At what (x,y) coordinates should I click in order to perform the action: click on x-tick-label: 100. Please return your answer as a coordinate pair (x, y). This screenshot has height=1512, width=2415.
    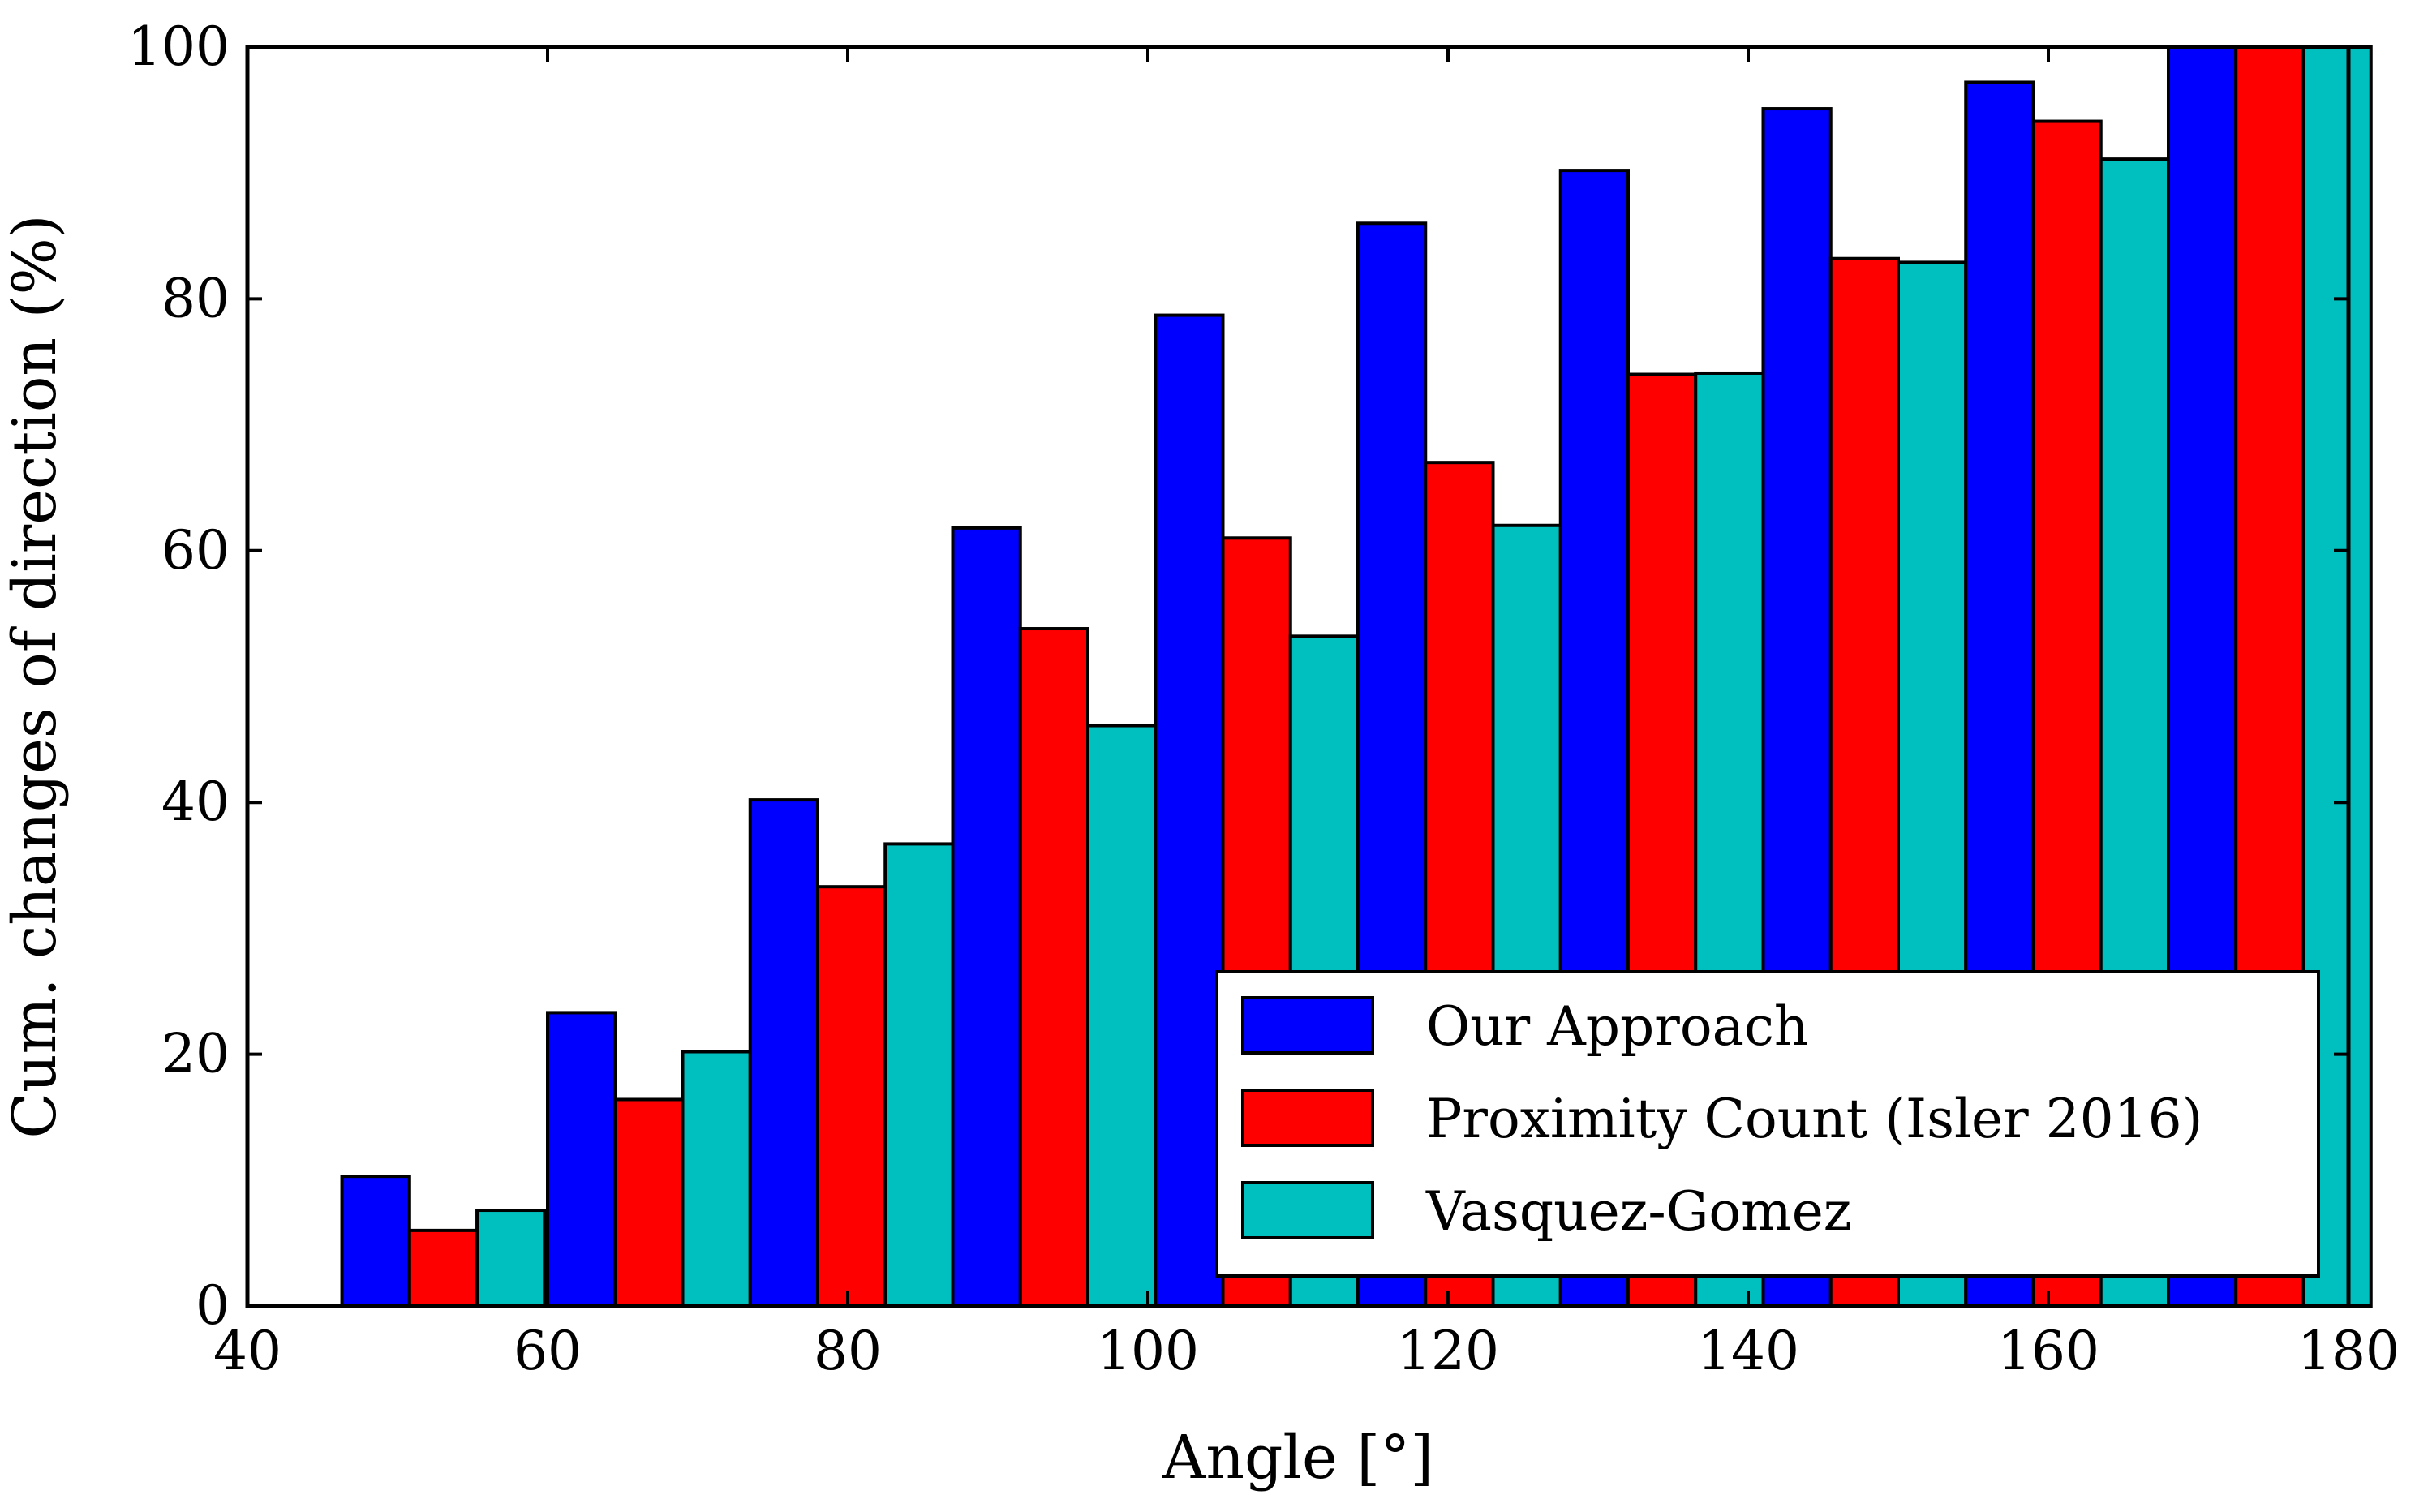
    Looking at the image, I should click on (1148, 1351).